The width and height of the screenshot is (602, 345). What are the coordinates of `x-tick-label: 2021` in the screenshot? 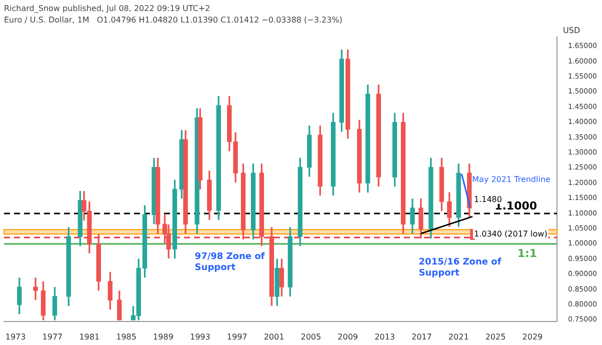 It's located at (458, 337).